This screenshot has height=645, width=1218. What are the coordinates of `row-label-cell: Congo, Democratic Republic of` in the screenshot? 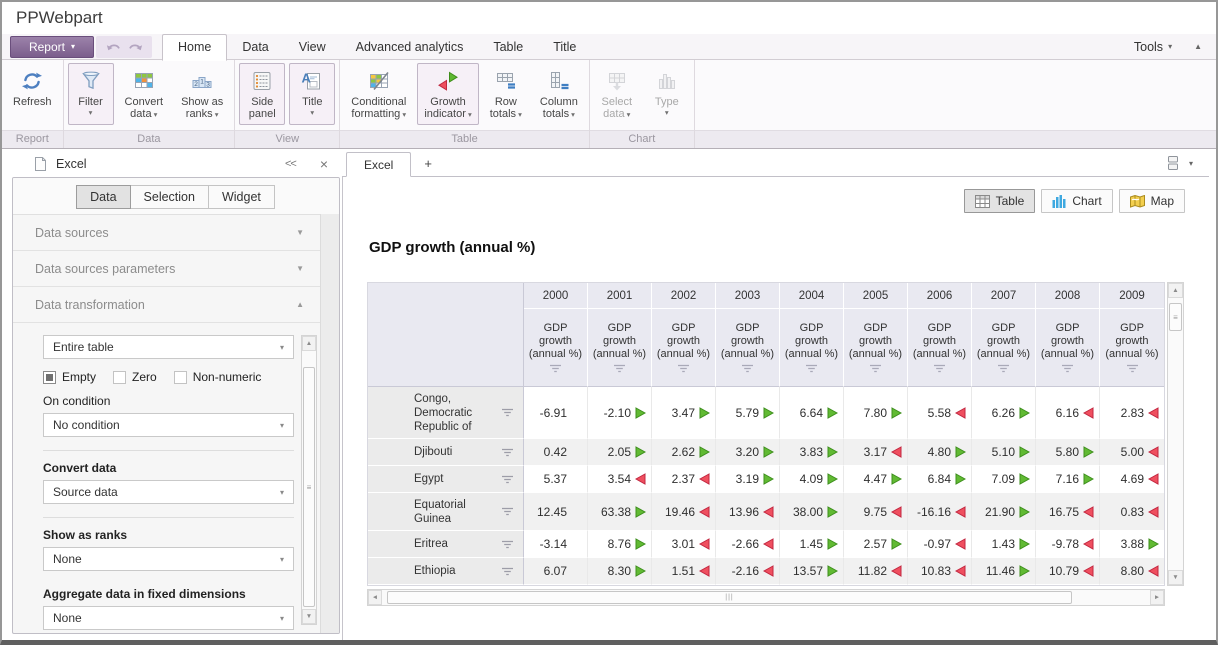 It's located at (446, 413).